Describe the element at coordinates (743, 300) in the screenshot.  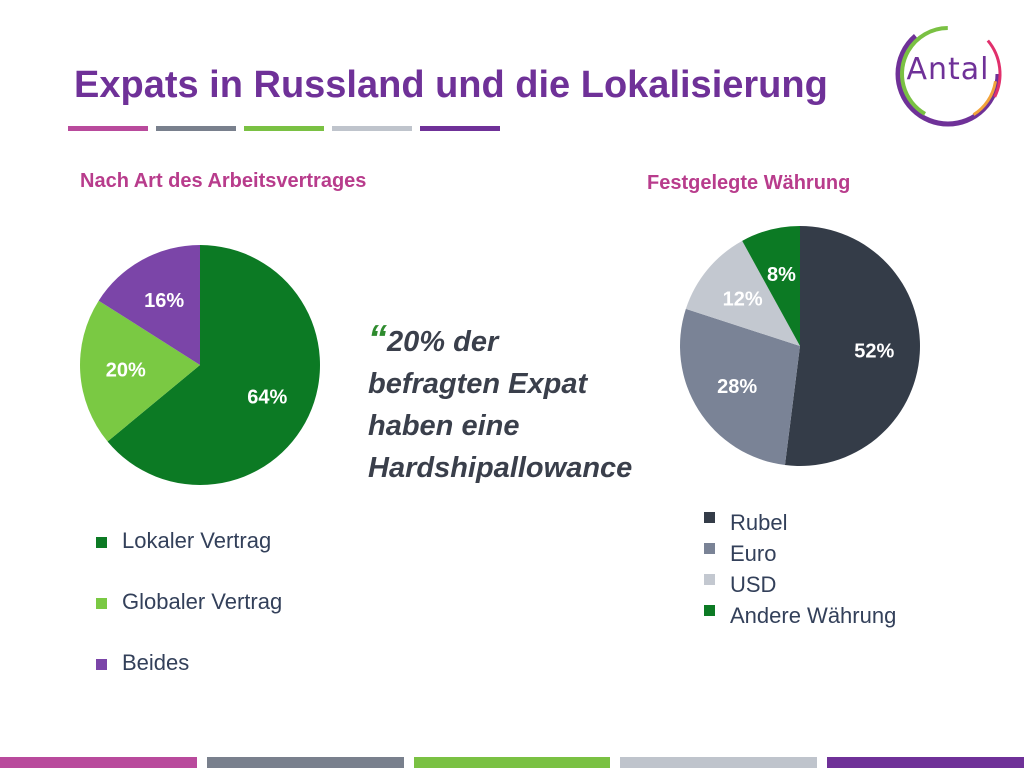
I see `slice-label: 12%` at that location.